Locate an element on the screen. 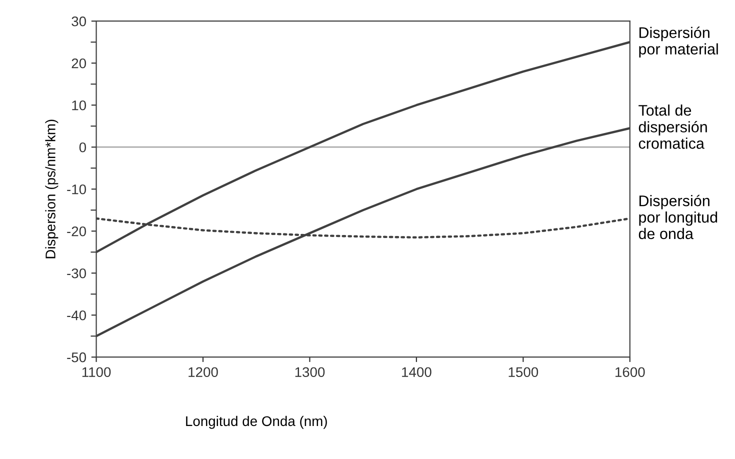  y-tick-label: 20 is located at coordinates (79, 63).